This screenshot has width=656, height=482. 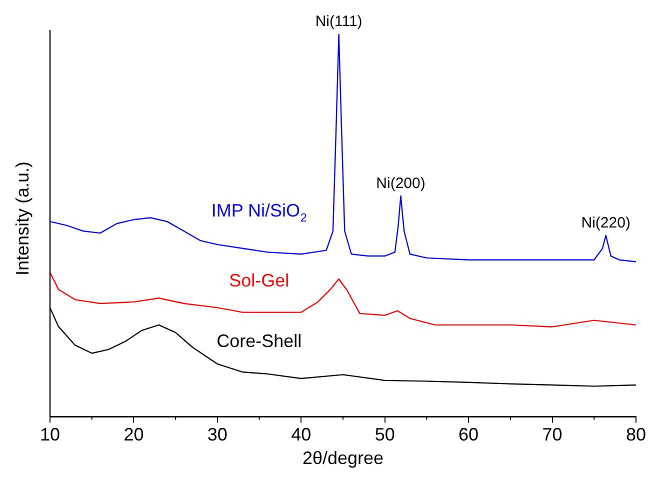 I want to click on y-axis-title: Intensity (a.u.), so click(x=23, y=218).